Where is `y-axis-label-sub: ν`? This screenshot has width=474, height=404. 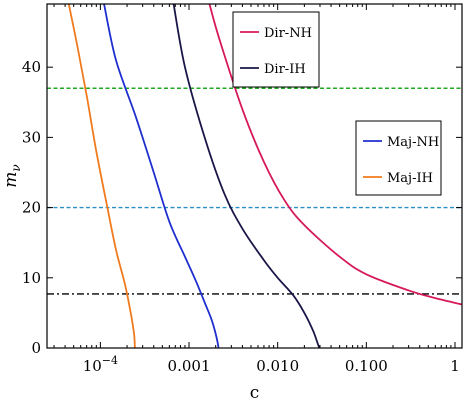
y-axis-label-sub: ν is located at coordinates (16, 167).